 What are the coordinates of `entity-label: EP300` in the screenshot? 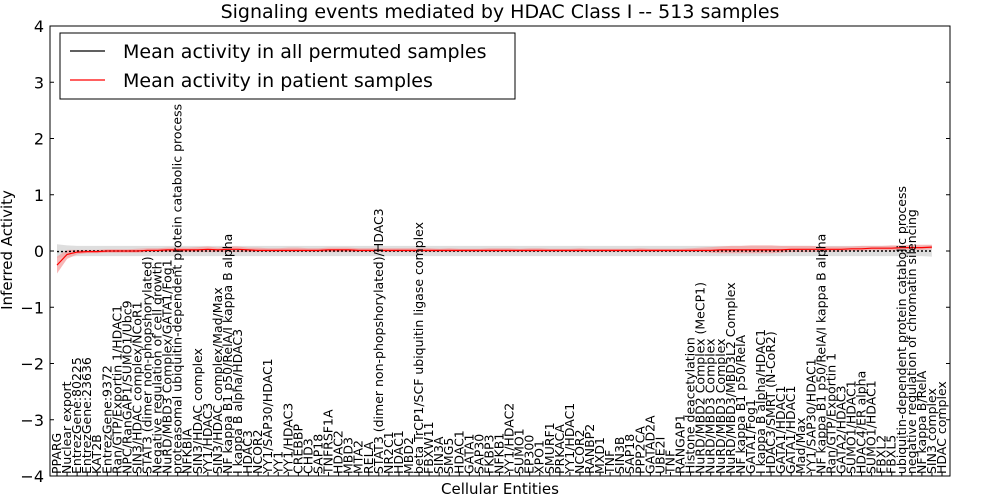 It's located at (529, 454).